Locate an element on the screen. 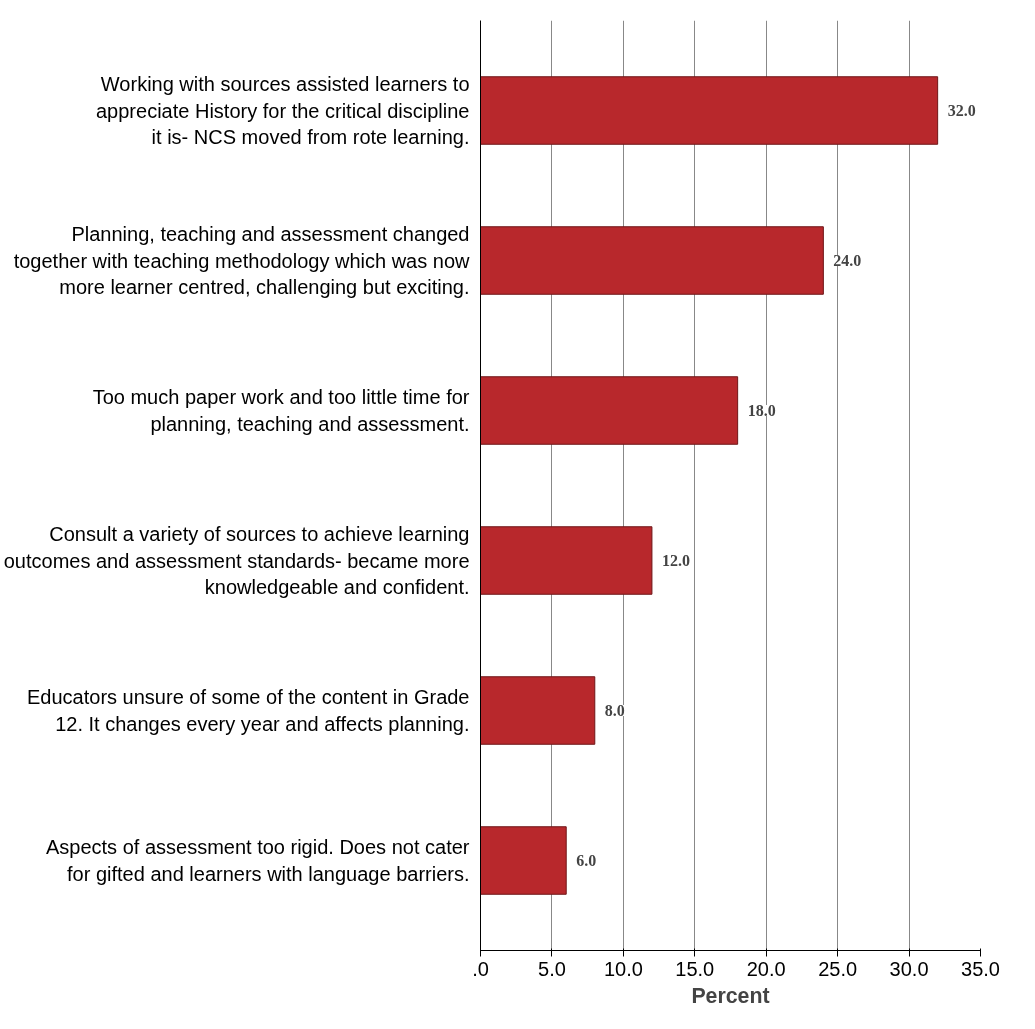 The width and height of the screenshot is (1035, 1029). y-tick-label: Consult a variety of sources to achieve learning outcomes and assessment standards- became more knowledgeable and confident. is located at coordinates (236, 560).